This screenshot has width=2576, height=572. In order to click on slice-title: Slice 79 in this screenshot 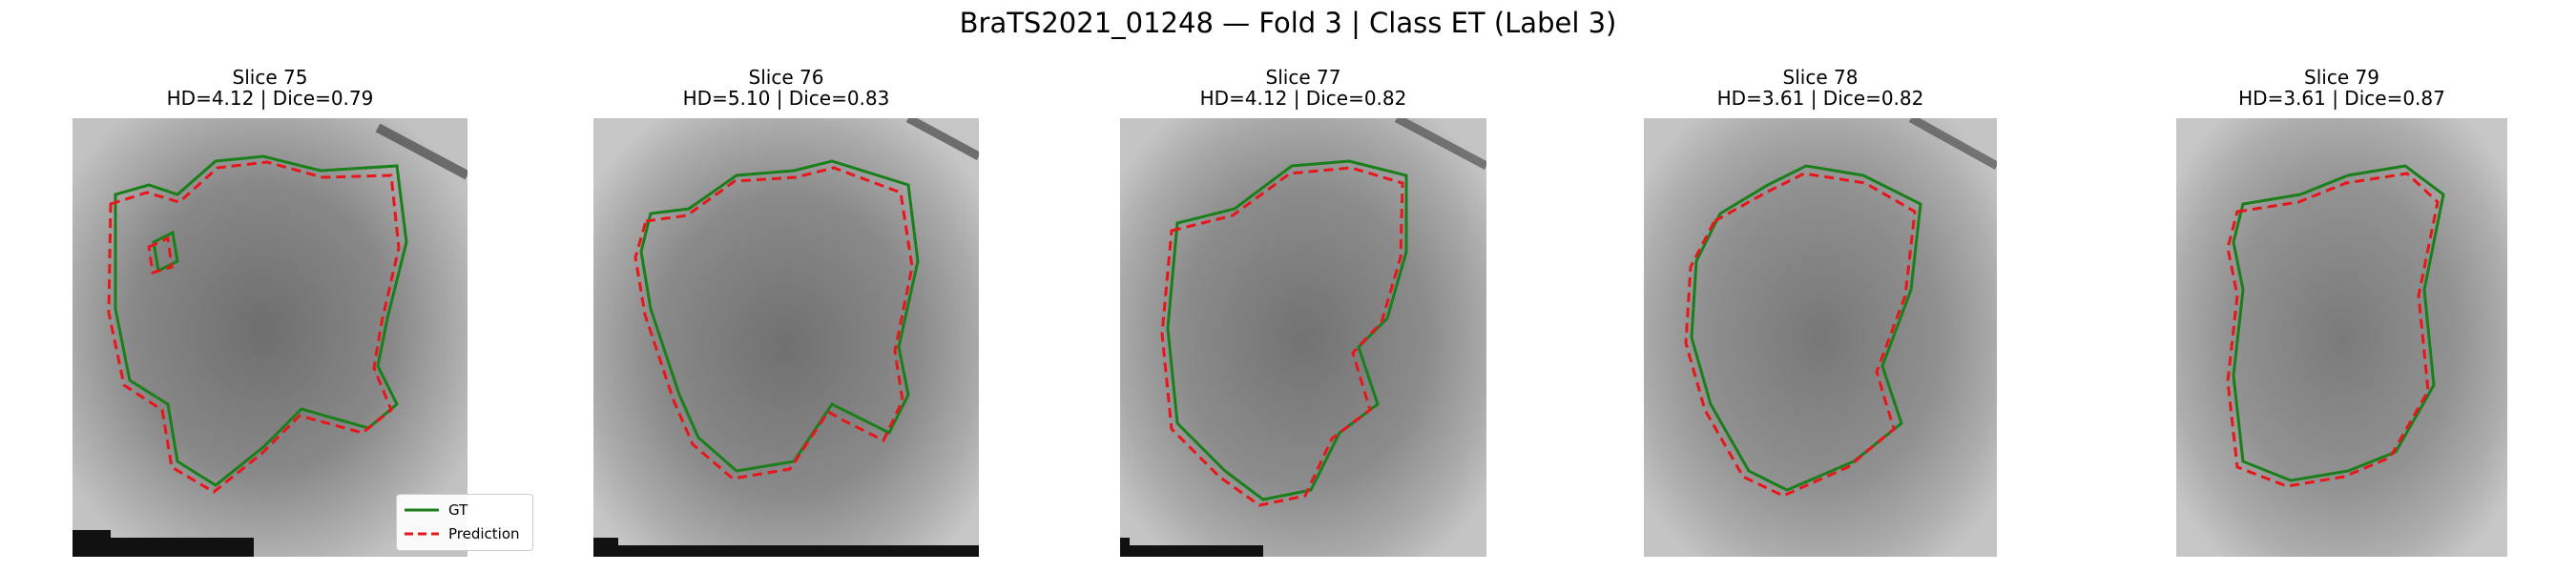, I will do `click(2341, 77)`.